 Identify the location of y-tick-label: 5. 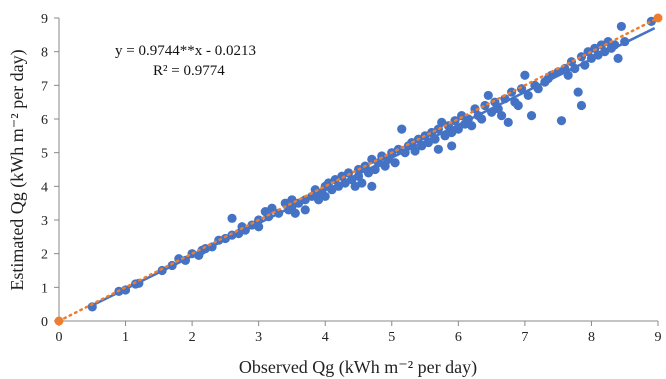
(44, 154).